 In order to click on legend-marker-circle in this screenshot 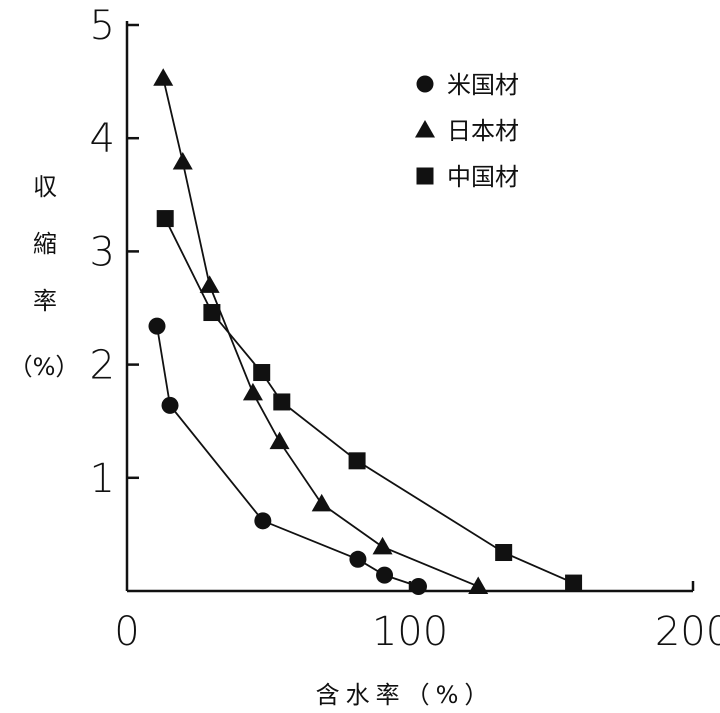, I will do `click(425, 84)`.